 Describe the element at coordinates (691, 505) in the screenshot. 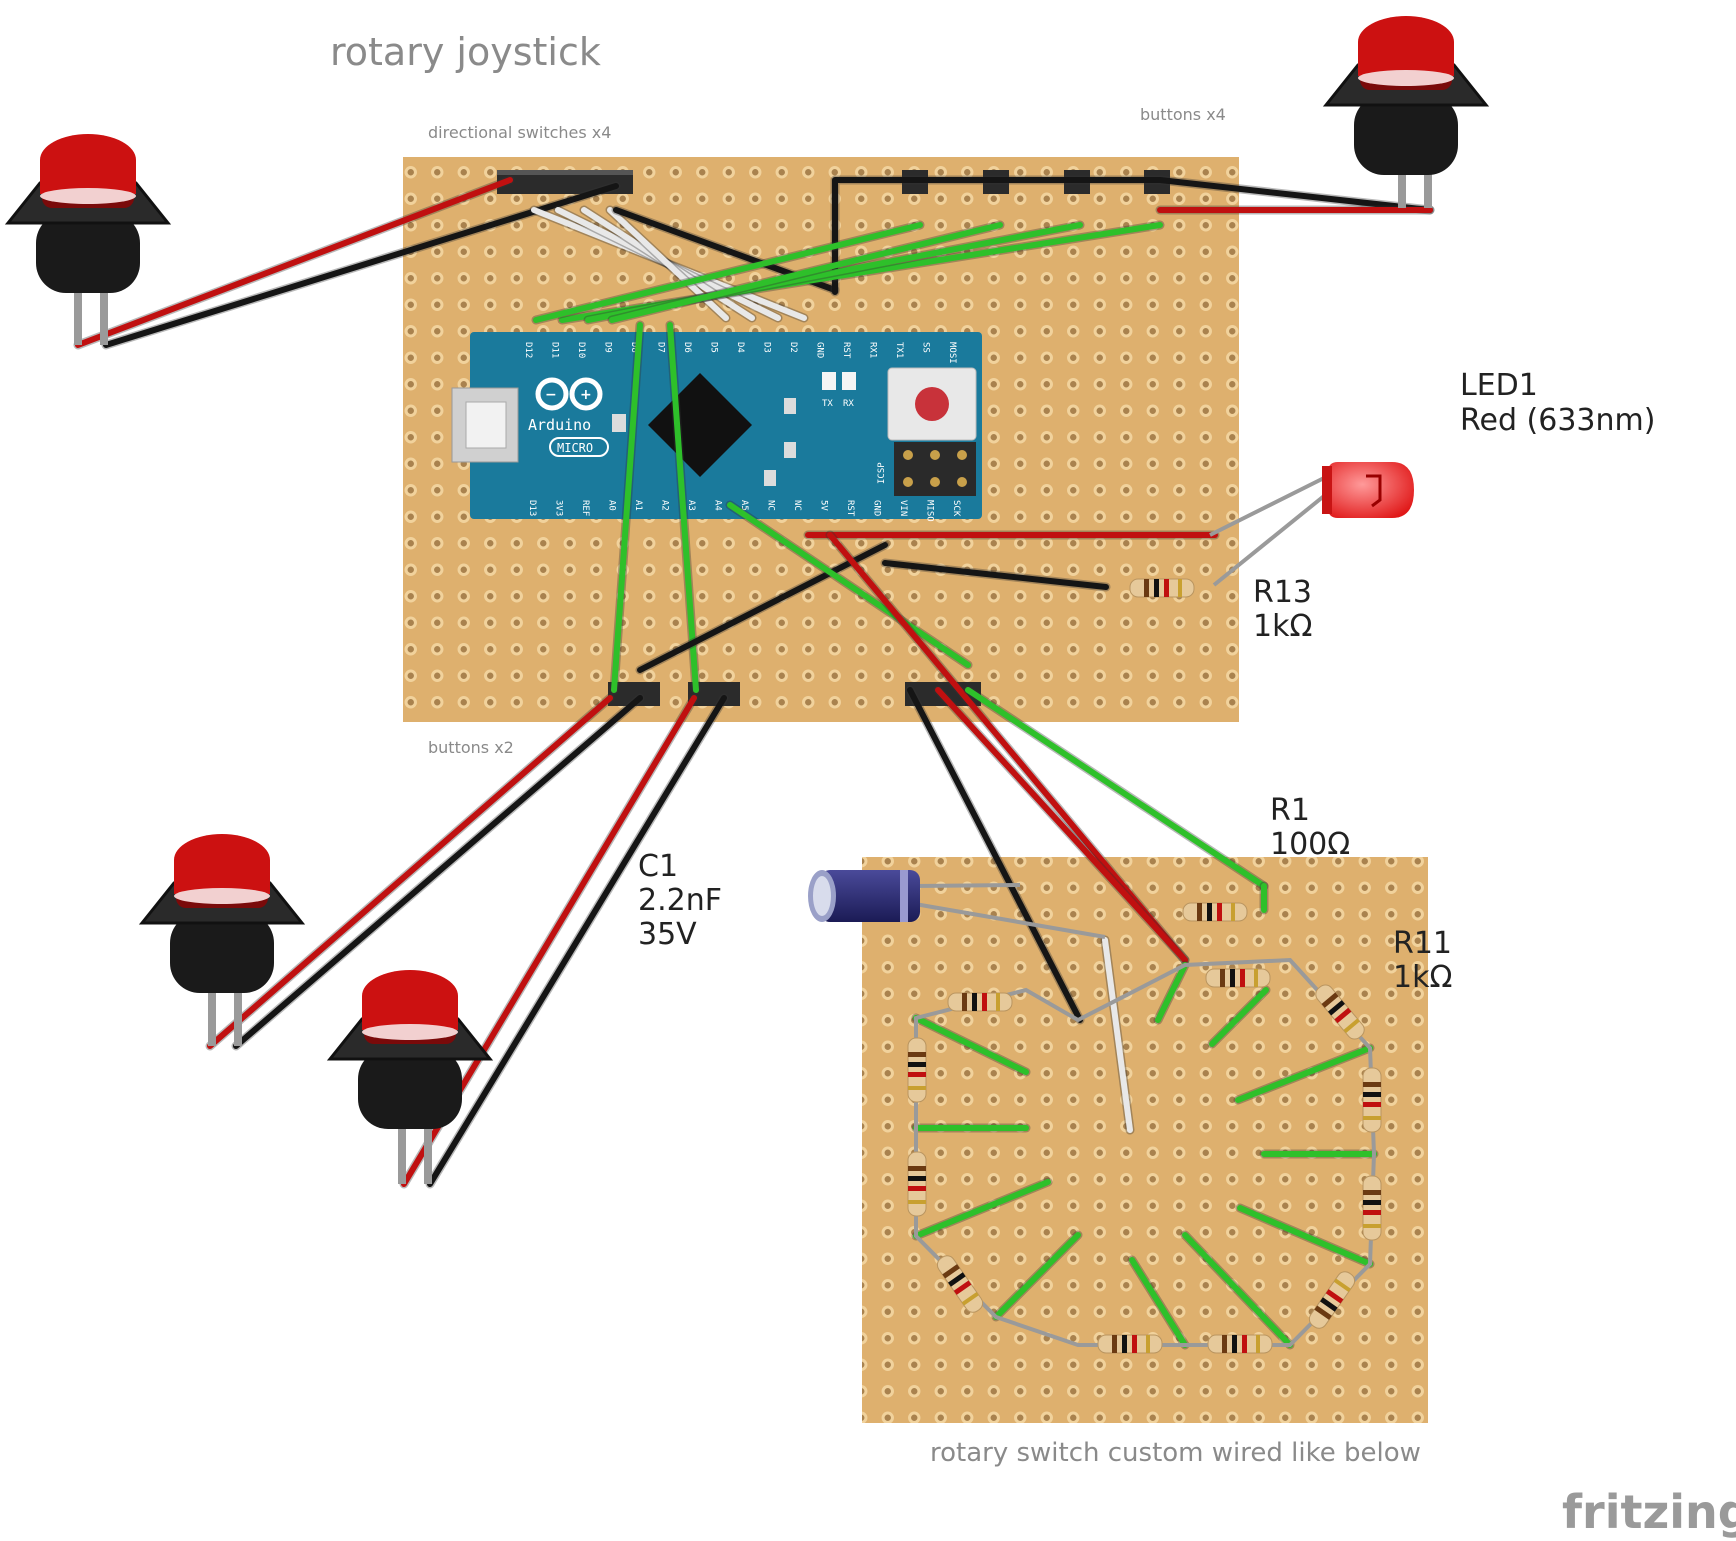

I see `arduino-pin-label: A3` at that location.